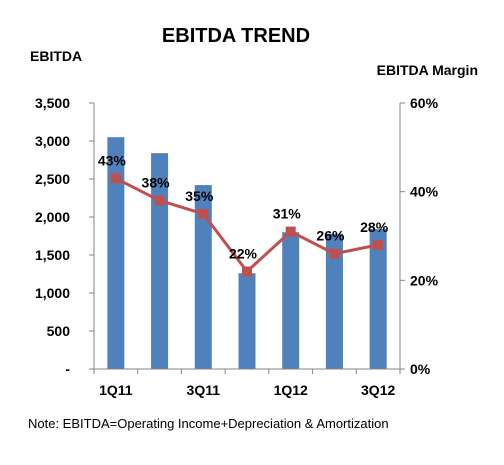 Image resolution: width=504 pixels, height=465 pixels. What do you see at coordinates (334, 301) in the screenshot?
I see `bar-2Q12` at bounding box center [334, 301].